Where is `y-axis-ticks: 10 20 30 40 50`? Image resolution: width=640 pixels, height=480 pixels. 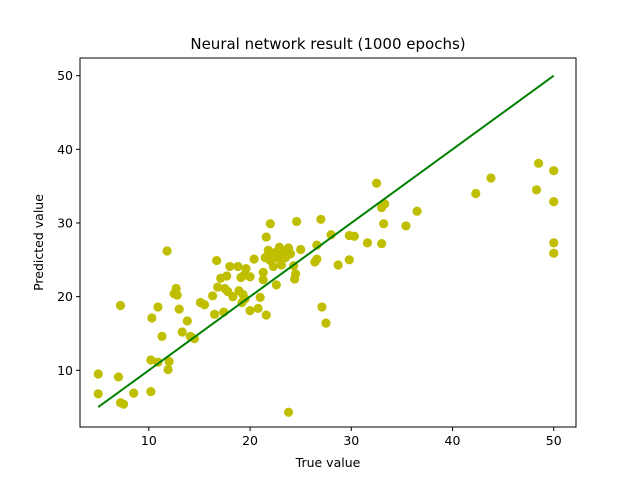 y-axis-ticks: 10 20 30 40 50 is located at coordinates (68, 223).